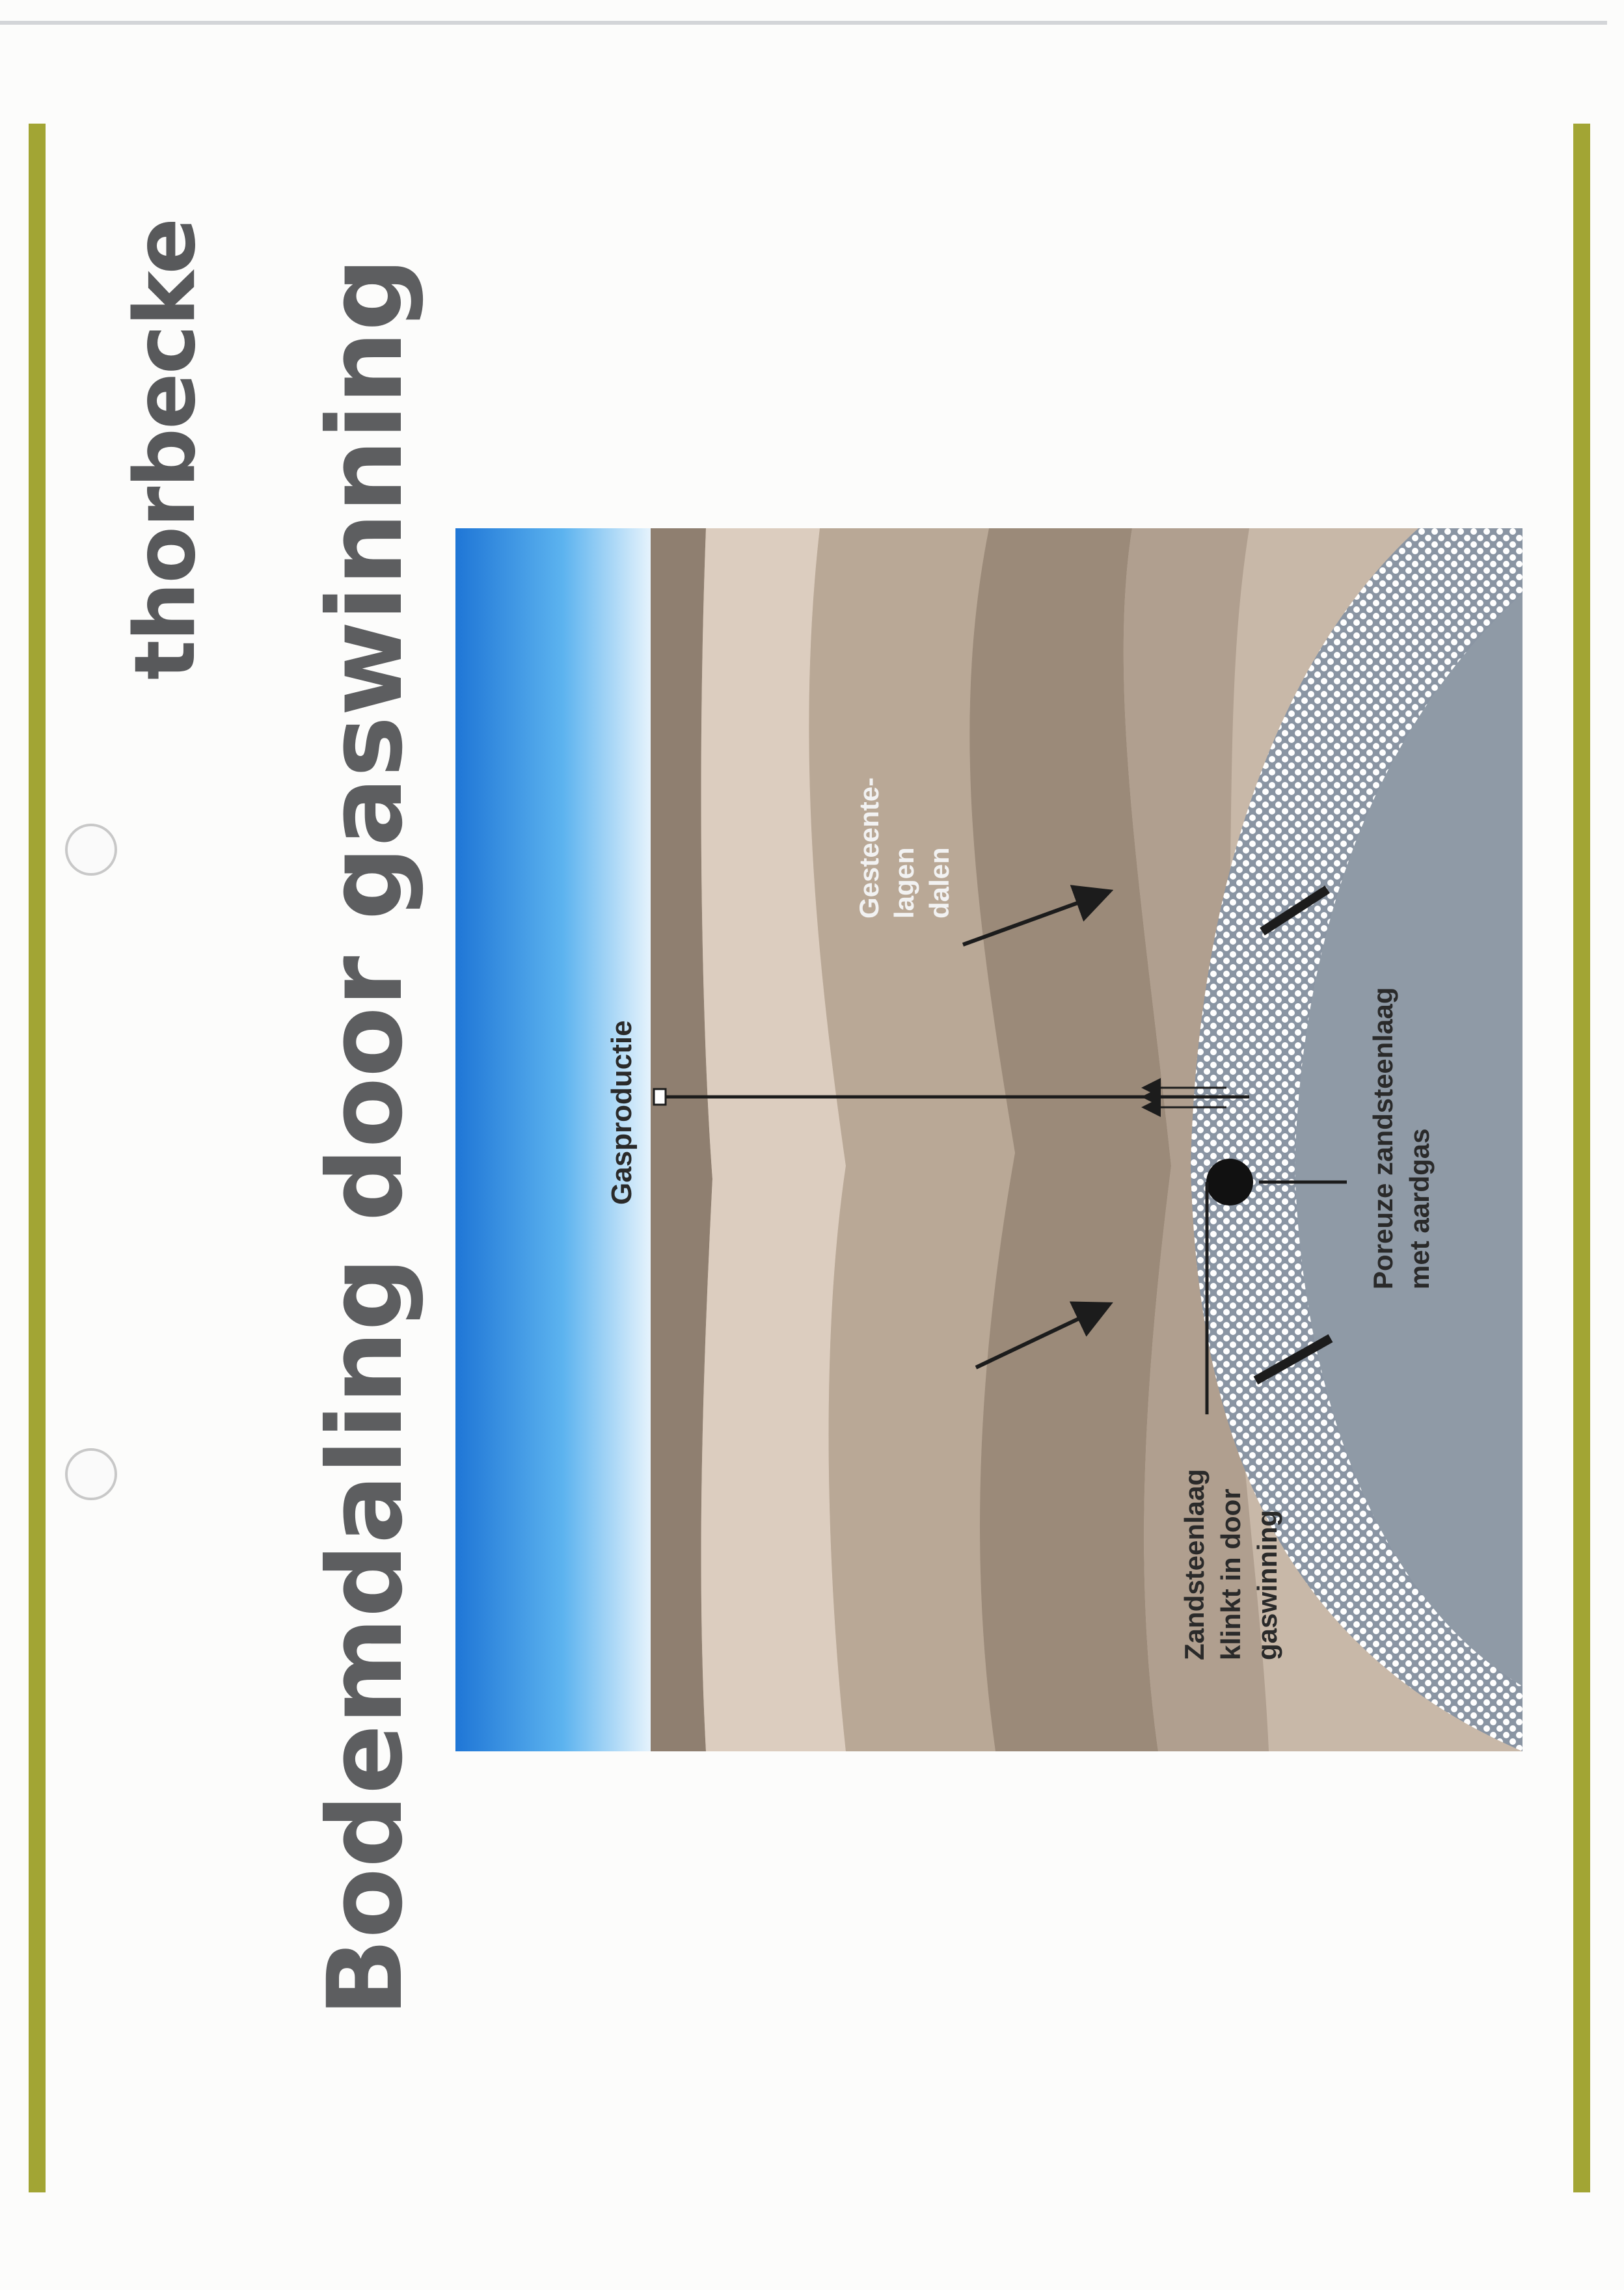 This screenshot has width=1624, height=2290. I want to click on label-compaction: Zandsteenlaag klinkt in door gaswinning, so click(1230, 1564).